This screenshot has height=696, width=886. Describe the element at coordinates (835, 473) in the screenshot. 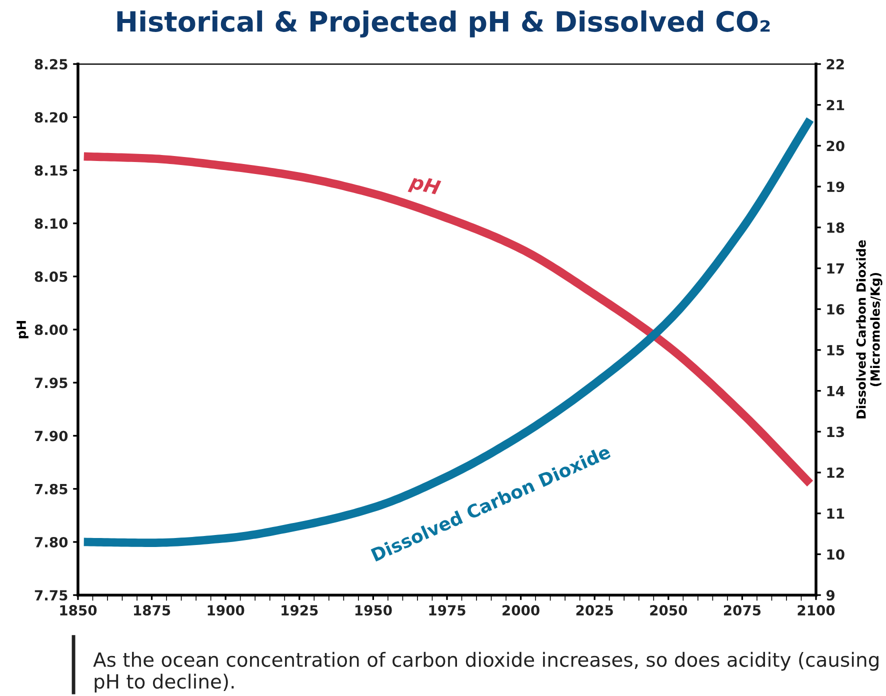

I see `y2-tick-label: 12` at that location.